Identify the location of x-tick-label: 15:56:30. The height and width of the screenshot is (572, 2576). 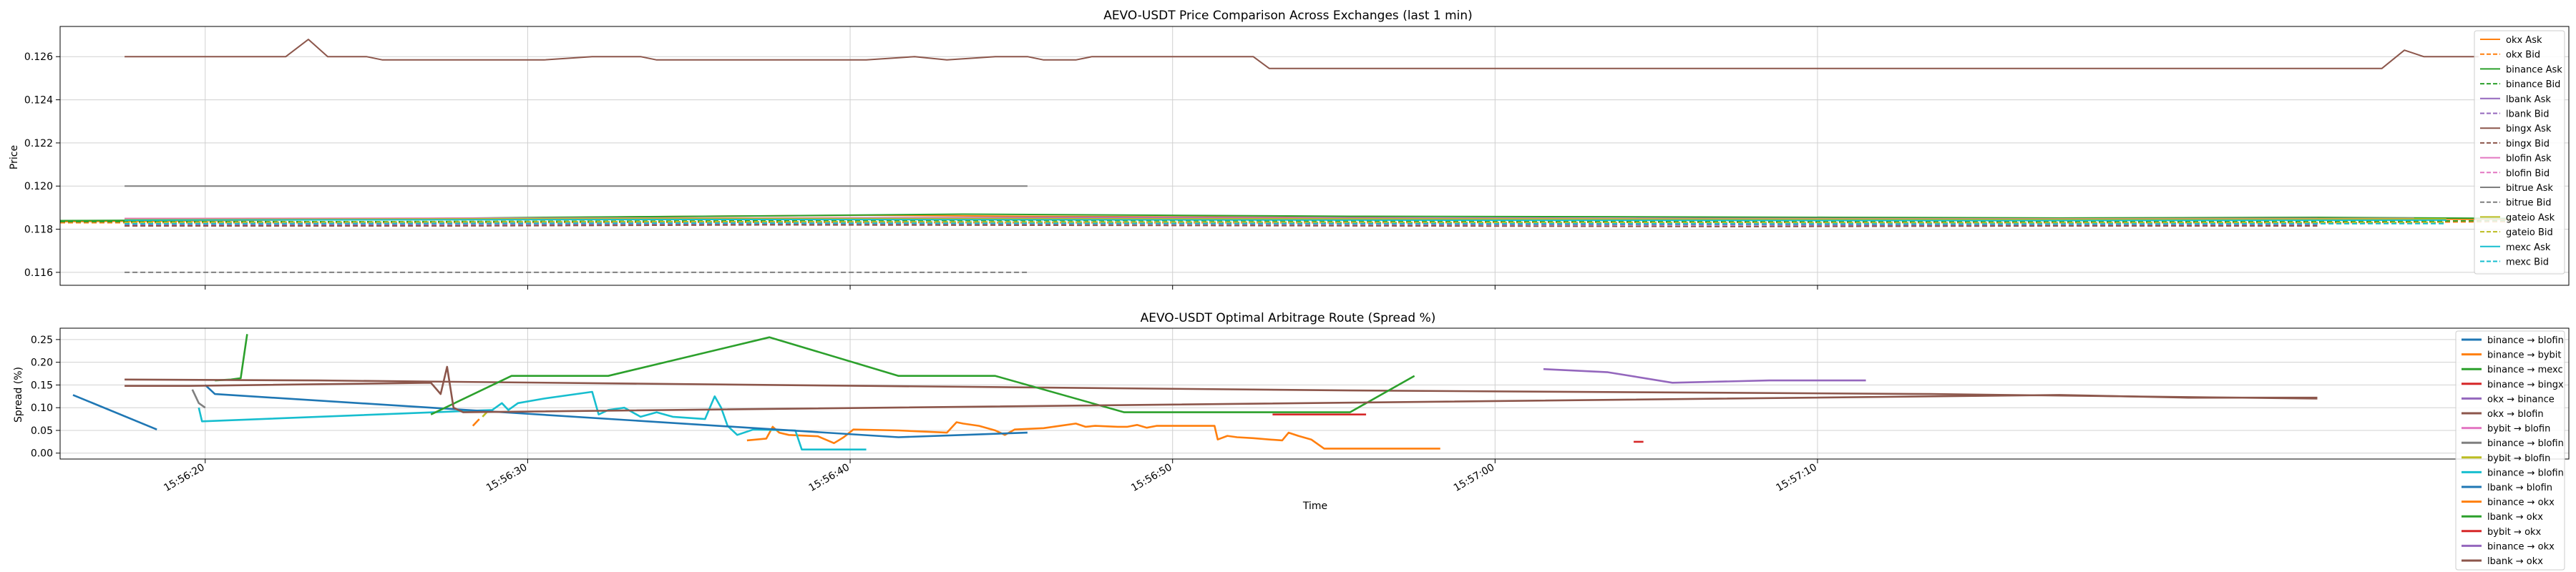
(506, 478).